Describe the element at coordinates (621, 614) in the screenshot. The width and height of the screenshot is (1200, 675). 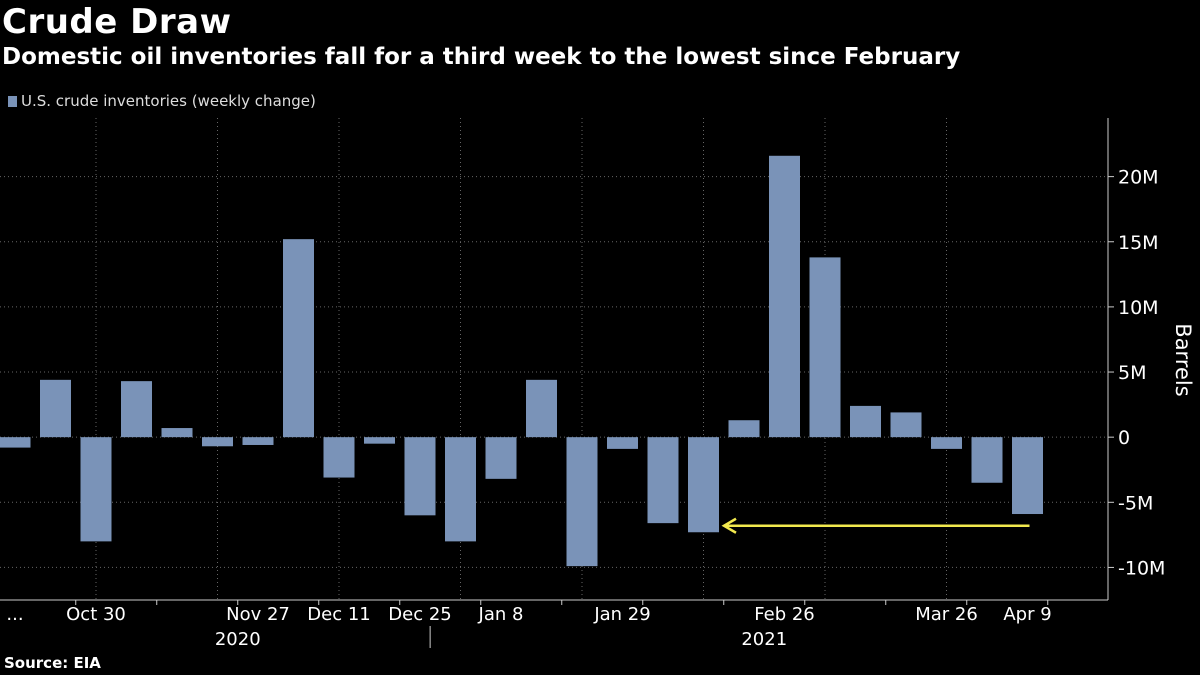
I see `x-tick-label: Jan 29` at that location.